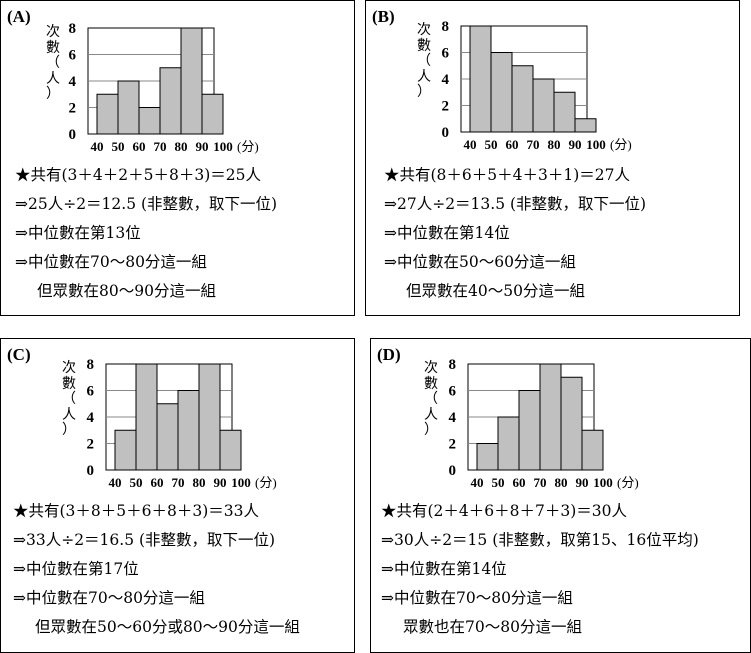  What do you see at coordinates (144, 540) in the screenshot?
I see `half-line: ⇒33人÷2＝16.5 (非整數，取下一位)` at bounding box center [144, 540].